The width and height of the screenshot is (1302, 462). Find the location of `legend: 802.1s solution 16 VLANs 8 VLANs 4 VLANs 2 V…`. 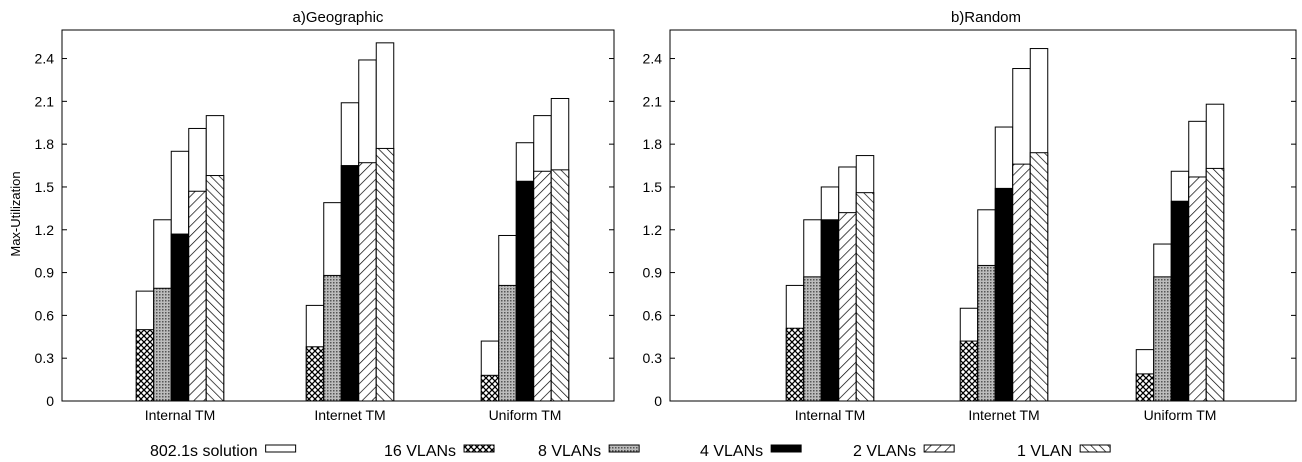

legend: 802.1s solution 16 VLANs 8 VLANs 4 VLANs 2 V… is located at coordinates (630, 451).